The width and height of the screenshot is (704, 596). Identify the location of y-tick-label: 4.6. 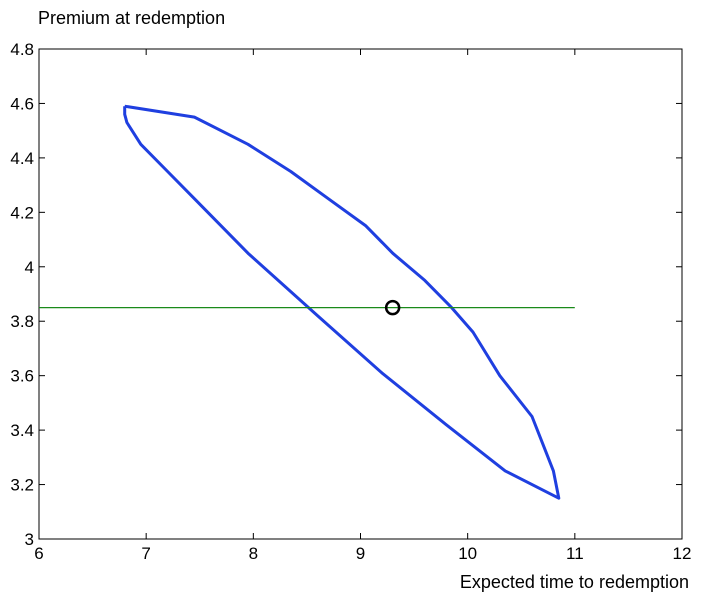
(22, 103).